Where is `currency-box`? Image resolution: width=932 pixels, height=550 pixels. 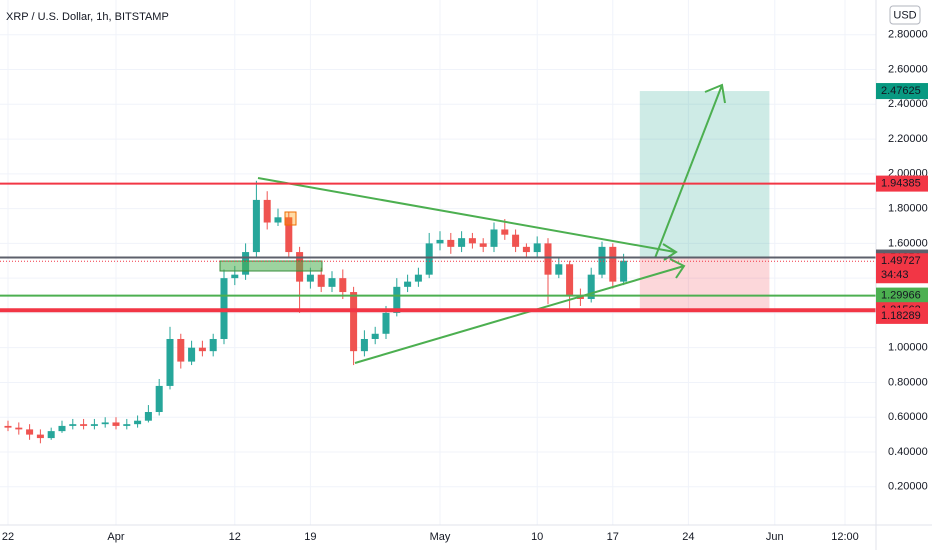 currency-box is located at coordinates (905, 15).